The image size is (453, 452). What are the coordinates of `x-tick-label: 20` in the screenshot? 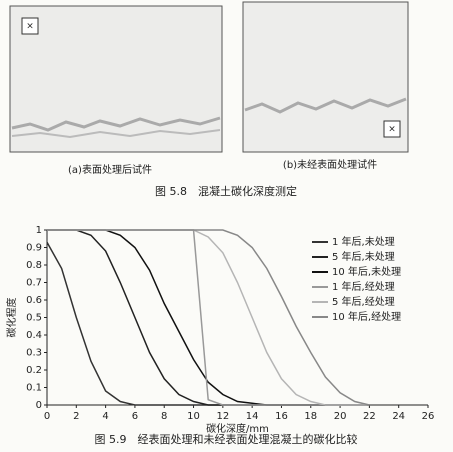 It's located at (340, 416).